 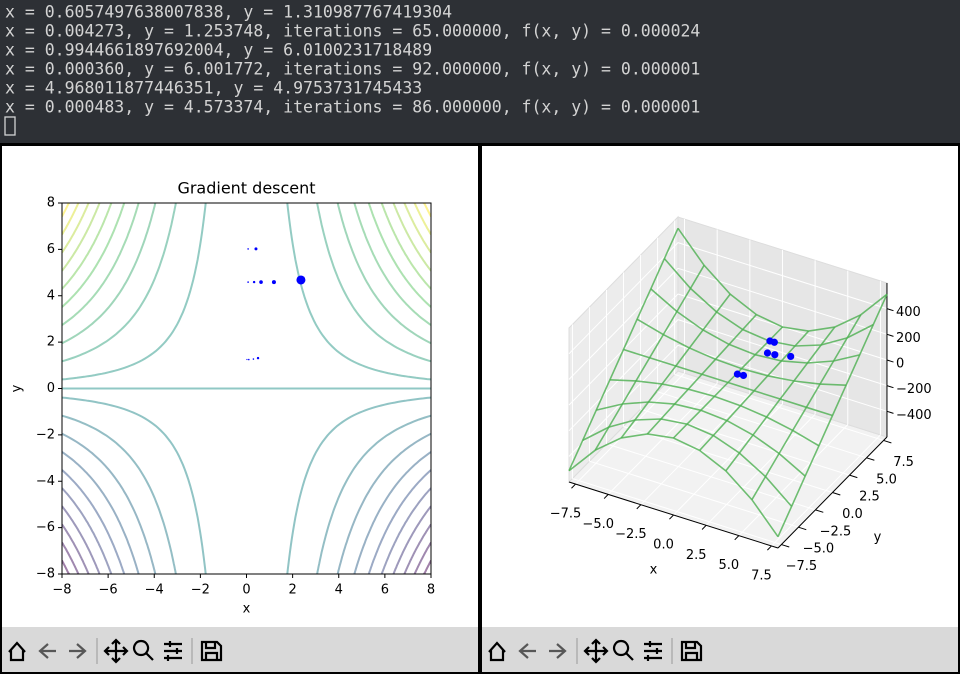 What do you see at coordinates (631, 534) in the screenshot?
I see `x-tick-label: −2.5` at bounding box center [631, 534].